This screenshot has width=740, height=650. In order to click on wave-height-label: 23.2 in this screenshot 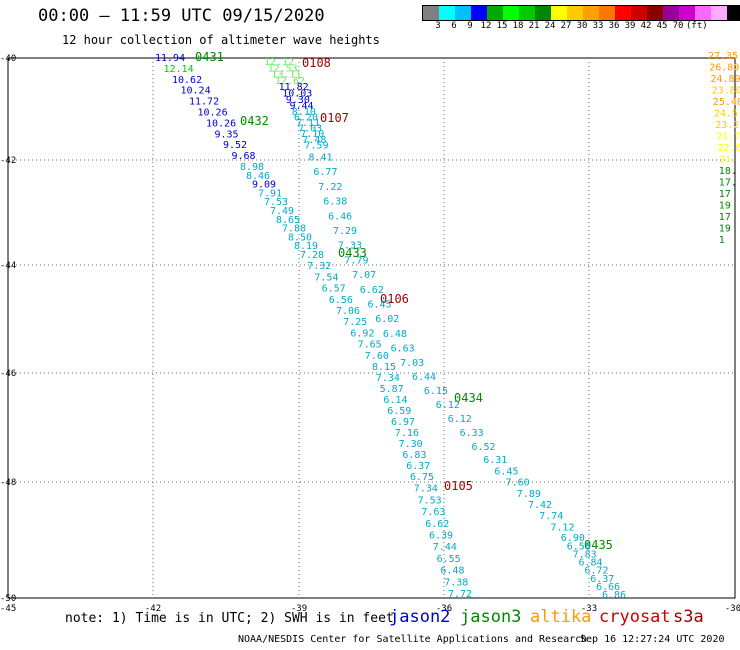, I will do `click(727, 125)`.